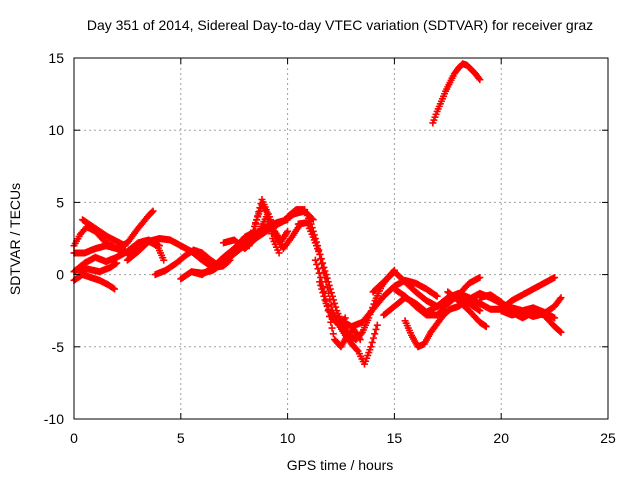  I want to click on y-tick-label: 10, so click(56, 130).